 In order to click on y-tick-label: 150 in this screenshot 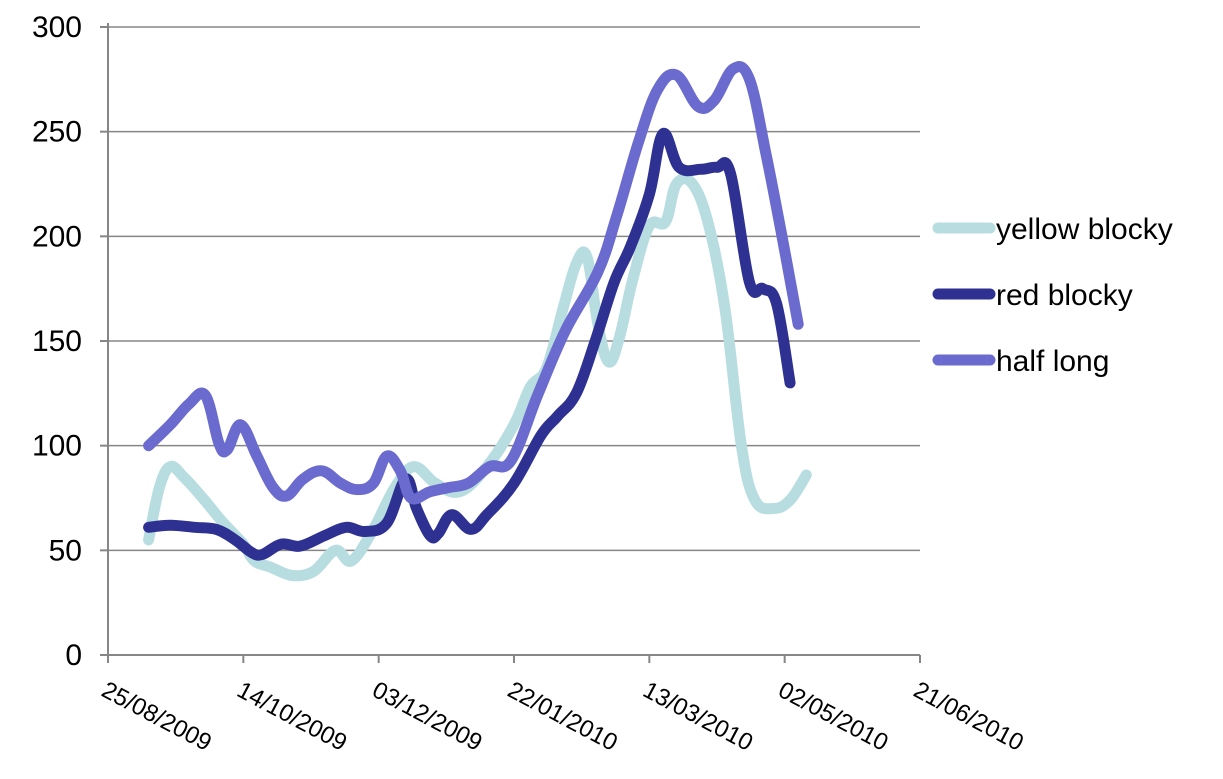, I will do `click(57, 341)`.